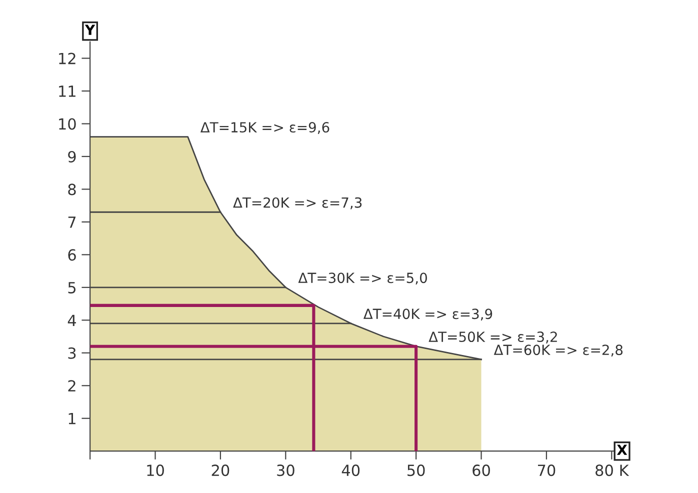 This screenshot has height=493, width=698. I want to click on y-tick-label: 10, so click(67, 124).